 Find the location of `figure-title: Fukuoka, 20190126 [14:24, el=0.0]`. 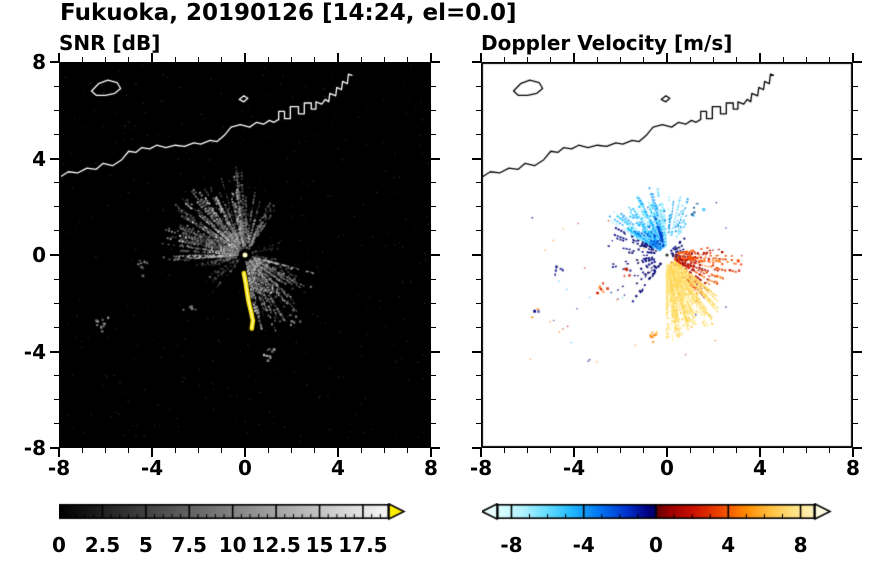

figure-title: Fukuoka, 20190126 [14:24, el=0.0] is located at coordinates (288, 13).